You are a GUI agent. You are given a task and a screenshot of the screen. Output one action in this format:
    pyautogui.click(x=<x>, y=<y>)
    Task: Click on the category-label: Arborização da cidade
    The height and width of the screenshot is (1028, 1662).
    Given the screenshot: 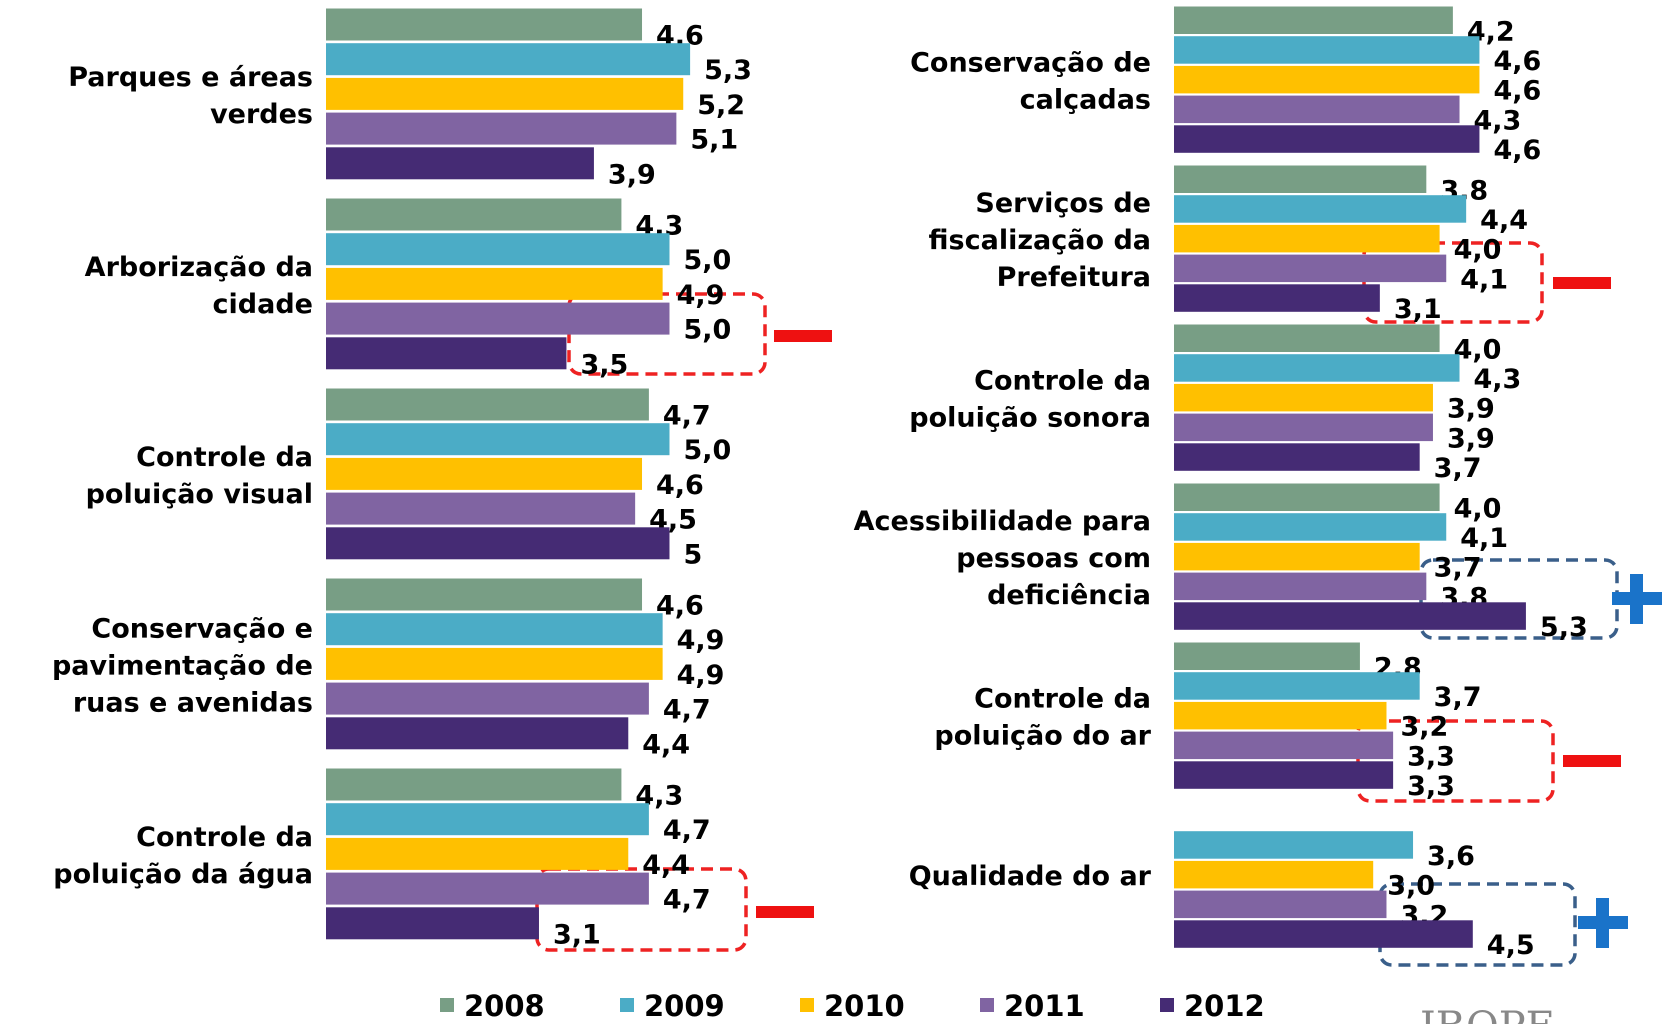 What is the action you would take?
    pyautogui.click(x=199, y=286)
    